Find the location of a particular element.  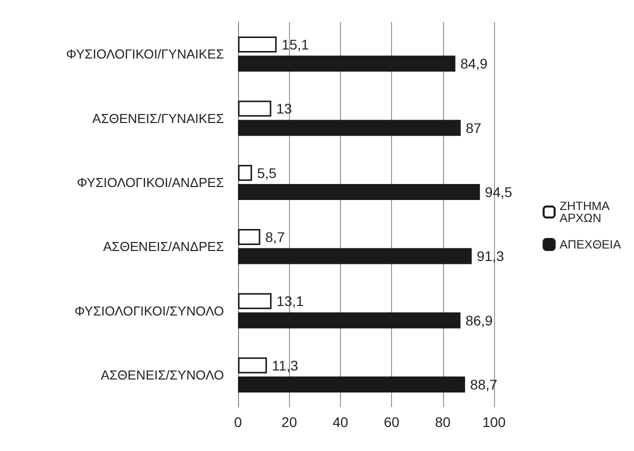

y-tick-label: ΑΣΘΕΝΕΙΣ/ΣΥΝΟΛΟ is located at coordinates (162, 374).